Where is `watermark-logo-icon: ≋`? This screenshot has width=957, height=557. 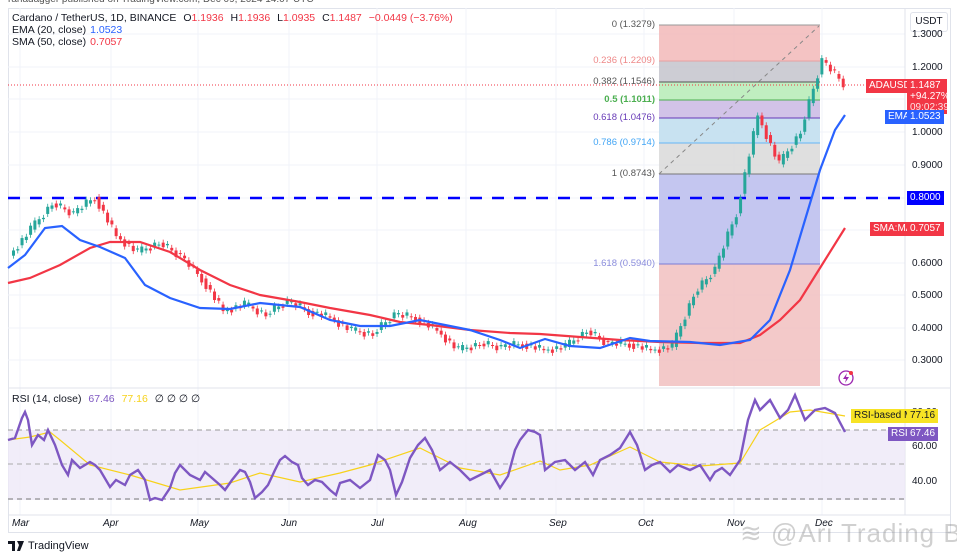
watermark-logo-icon: ≋ is located at coordinates (751, 533).